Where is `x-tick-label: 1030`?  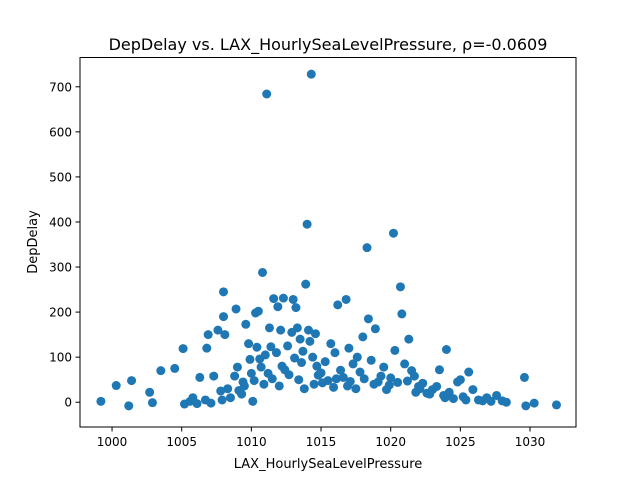
x-tick-label: 1030 is located at coordinates (530, 442).